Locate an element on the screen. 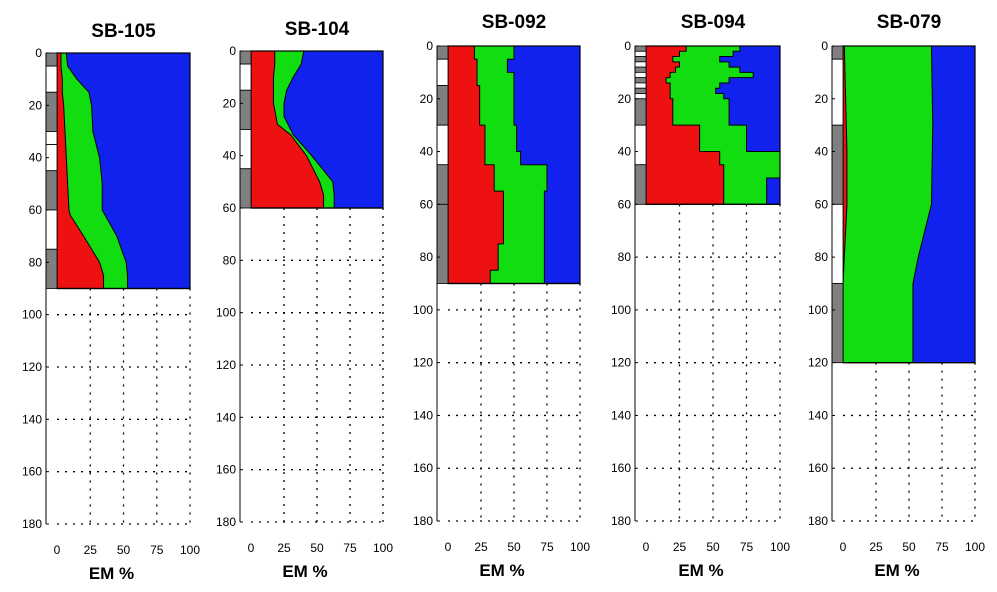 Image resolution: width=997 pixels, height=592 pixels. panel-title: SB-094 is located at coordinates (713, 22).